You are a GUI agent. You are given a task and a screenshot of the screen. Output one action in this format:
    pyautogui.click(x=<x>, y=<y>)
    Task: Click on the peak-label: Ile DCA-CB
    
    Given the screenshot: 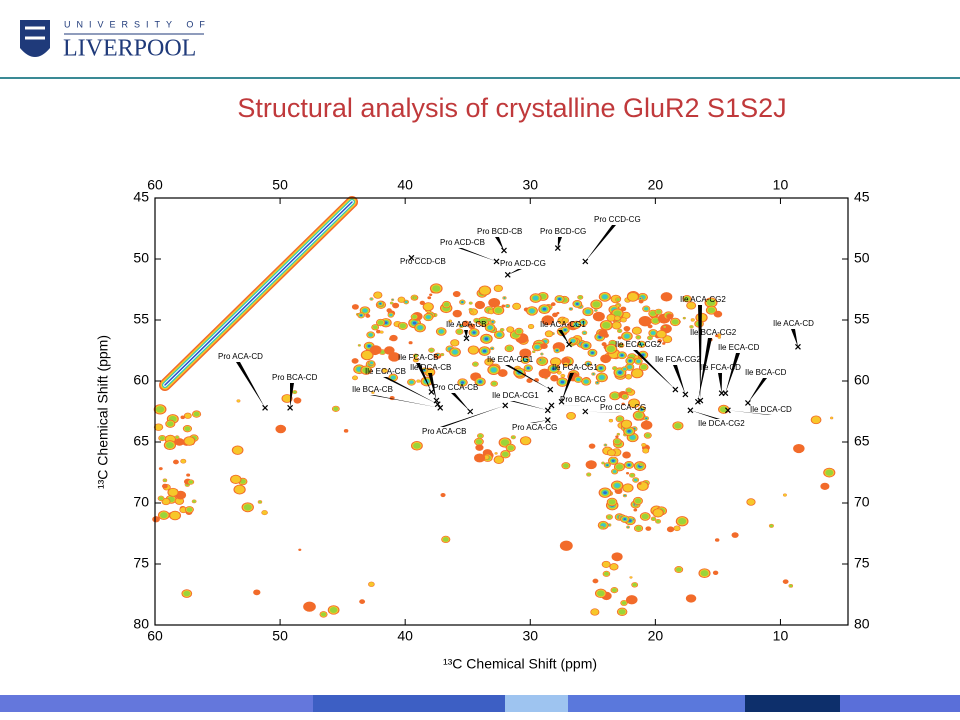 What is the action you would take?
    pyautogui.click(x=430, y=367)
    